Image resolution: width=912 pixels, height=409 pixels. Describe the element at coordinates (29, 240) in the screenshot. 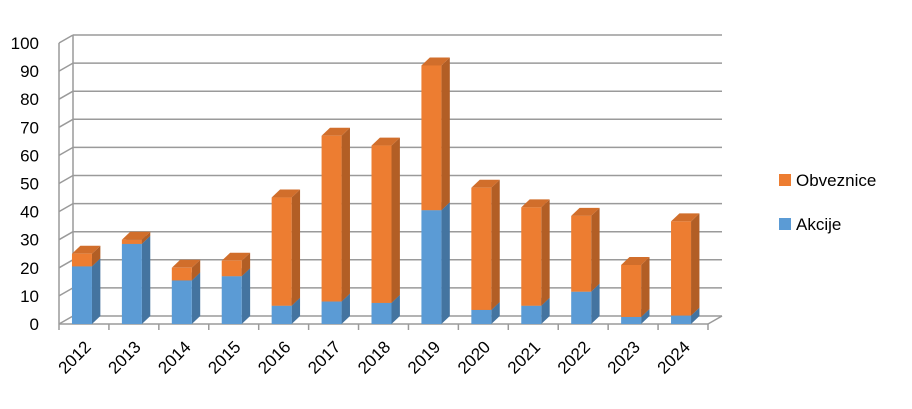

I see `y-tick-label: 30` at that location.